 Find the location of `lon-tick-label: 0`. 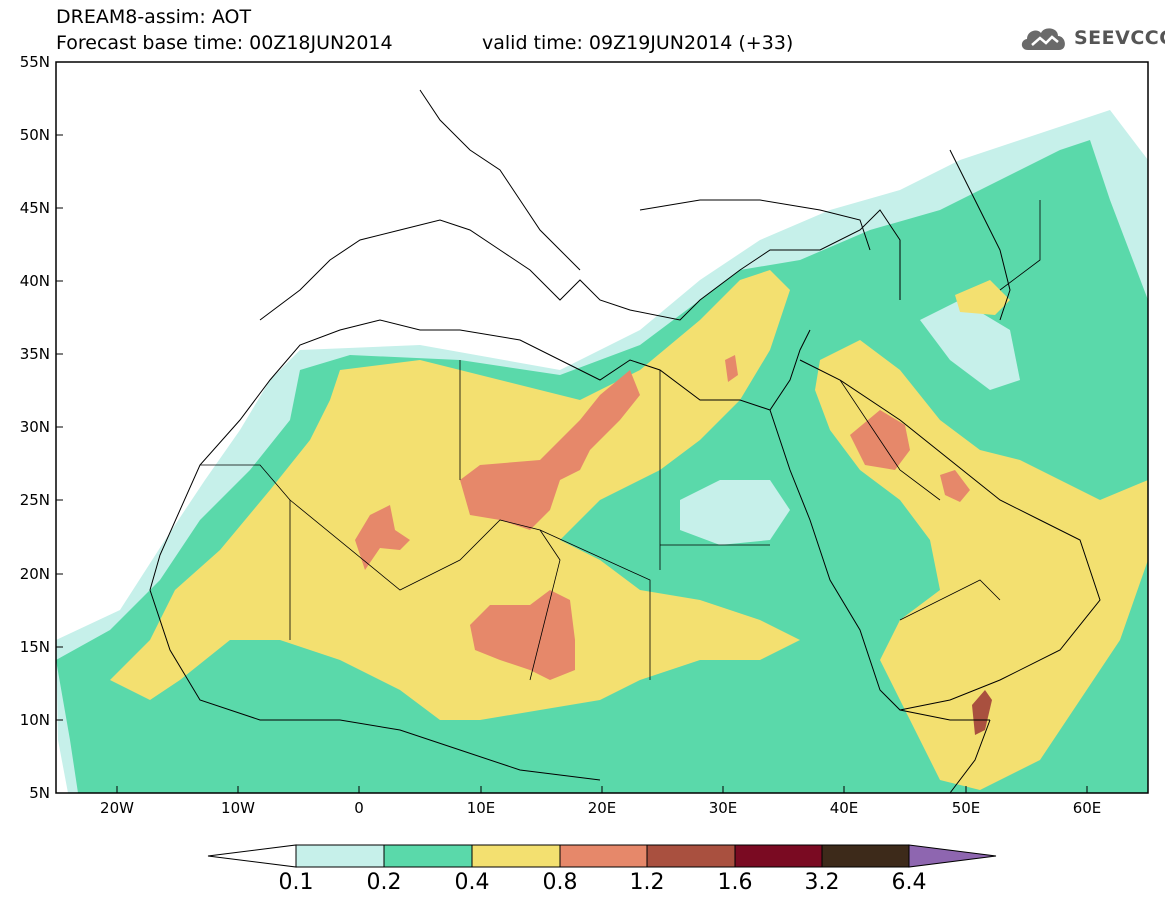

lon-tick-label: 0 is located at coordinates (359, 808).